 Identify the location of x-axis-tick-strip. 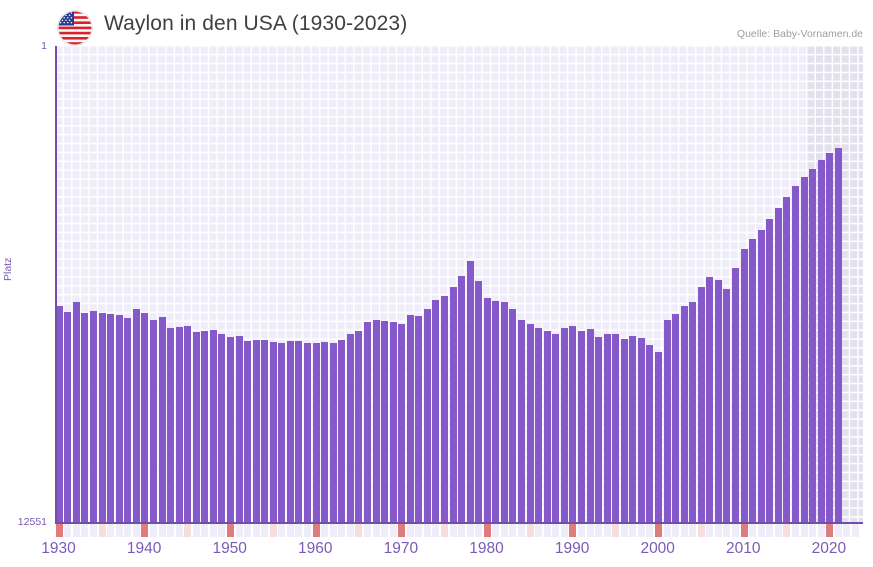
(459, 530).